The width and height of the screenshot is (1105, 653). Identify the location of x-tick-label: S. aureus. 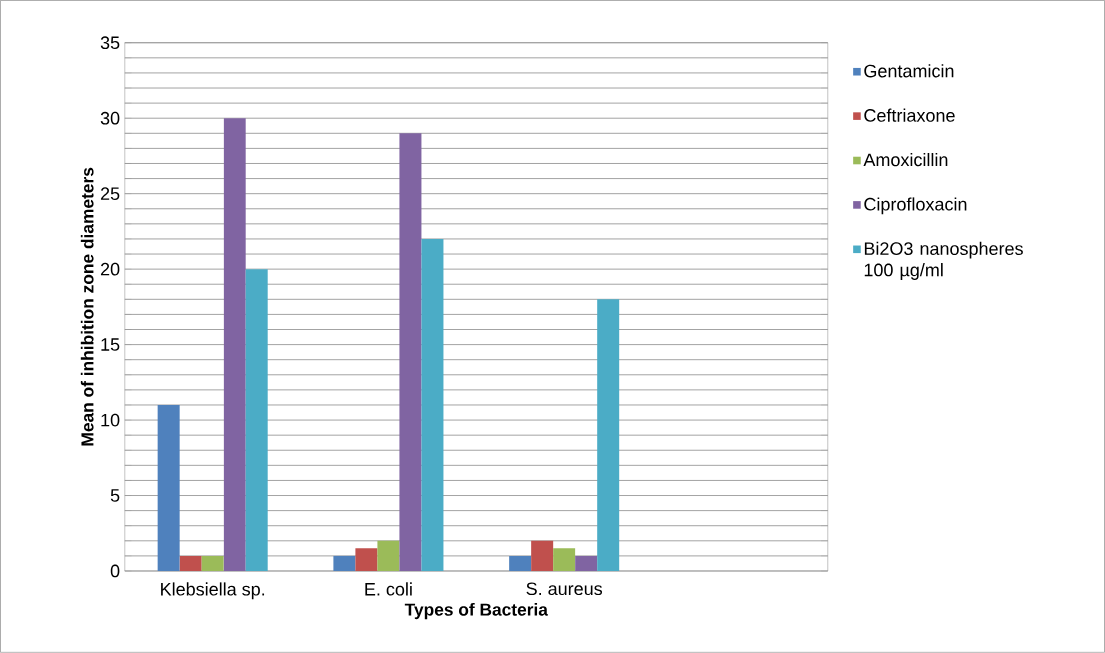
(564, 589).